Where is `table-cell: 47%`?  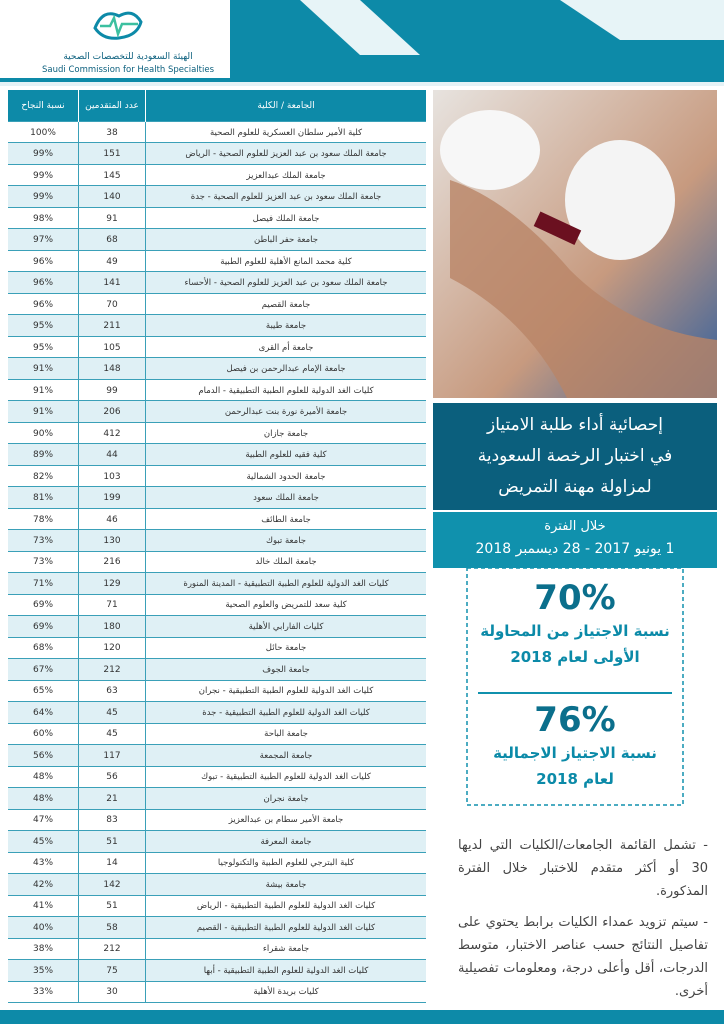 table-cell: 47% is located at coordinates (43, 820).